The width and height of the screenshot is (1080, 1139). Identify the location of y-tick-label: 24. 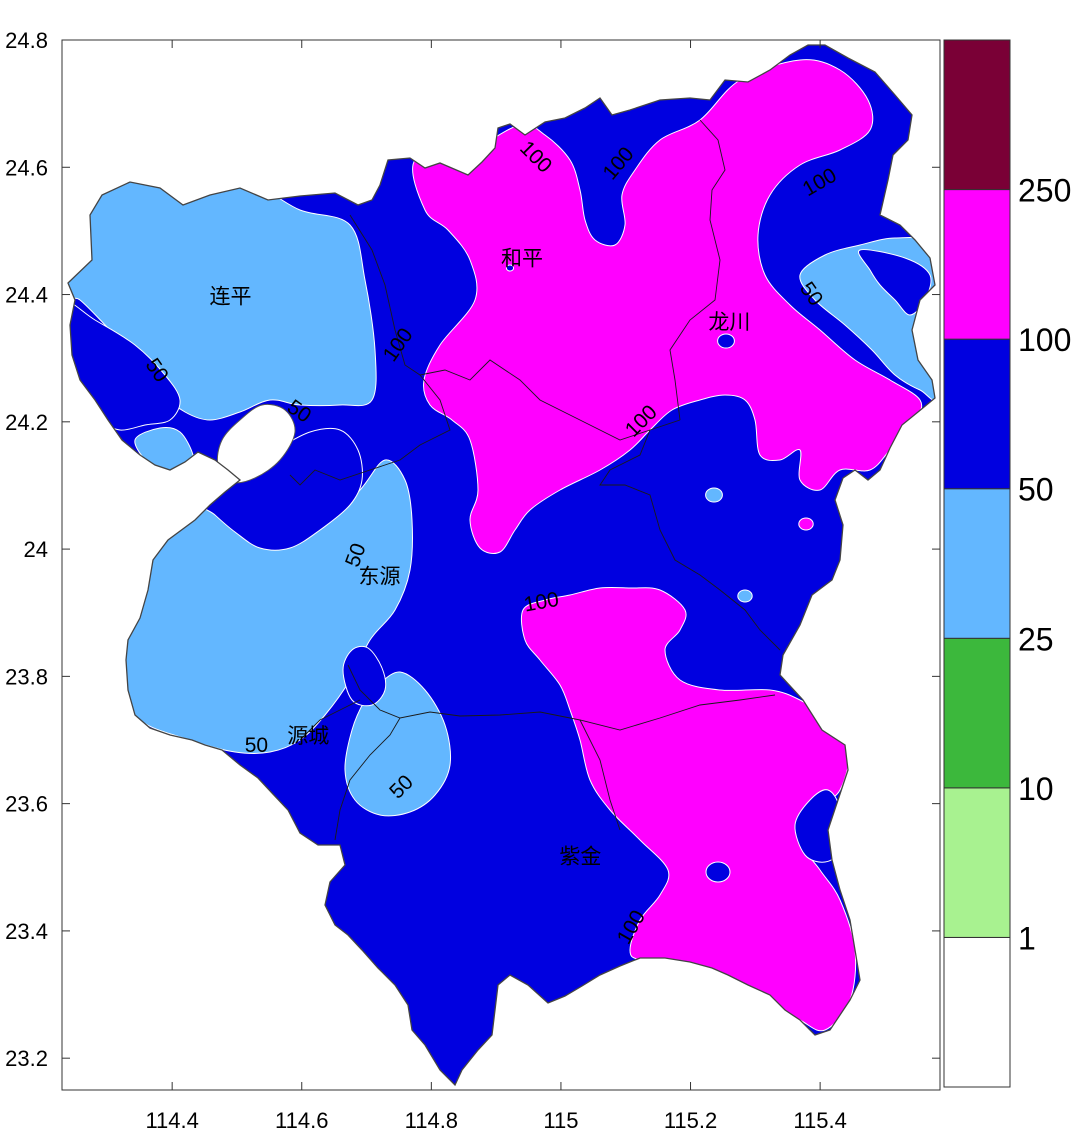
(36, 549).